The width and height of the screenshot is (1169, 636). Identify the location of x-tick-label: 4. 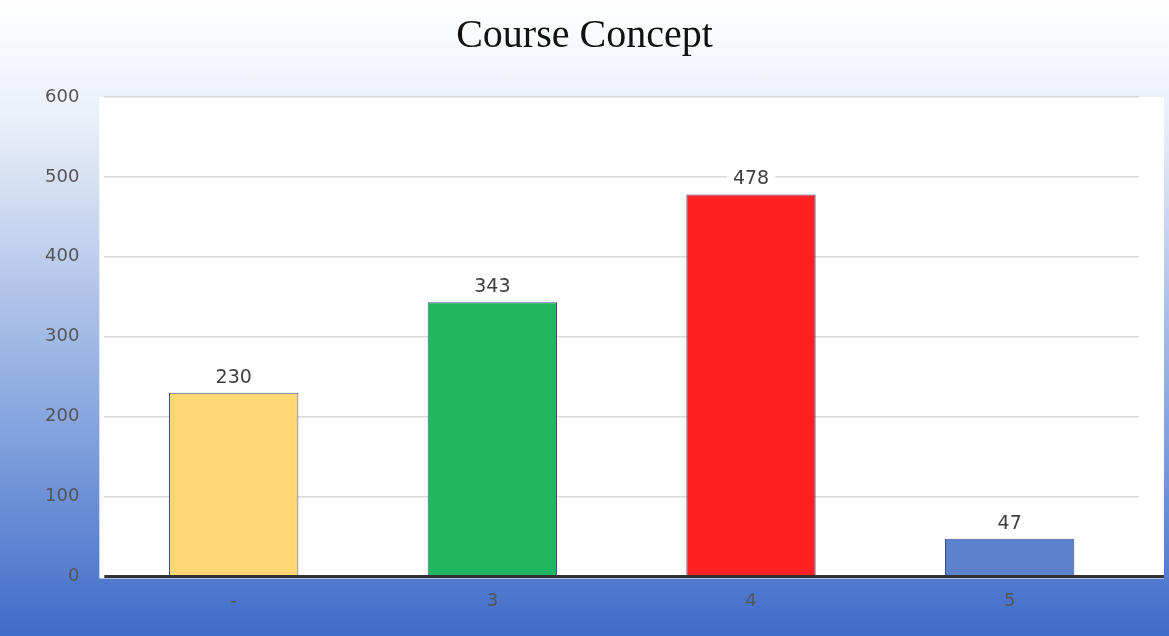
(751, 599).